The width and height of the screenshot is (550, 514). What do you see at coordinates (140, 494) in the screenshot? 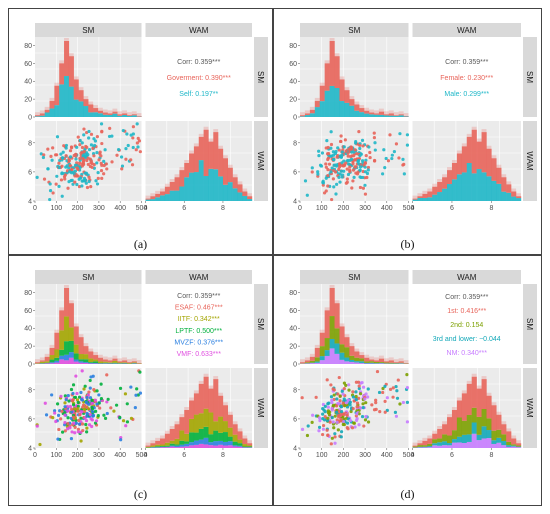
I see `panel-label-c: (c)` at bounding box center [140, 494].